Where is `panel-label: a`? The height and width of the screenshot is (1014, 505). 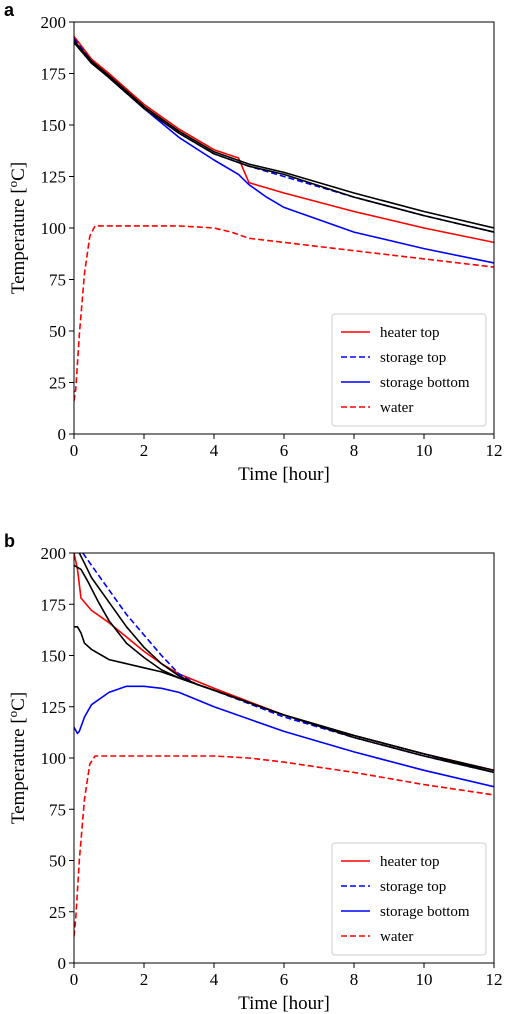
panel-label: a is located at coordinates (9, 10).